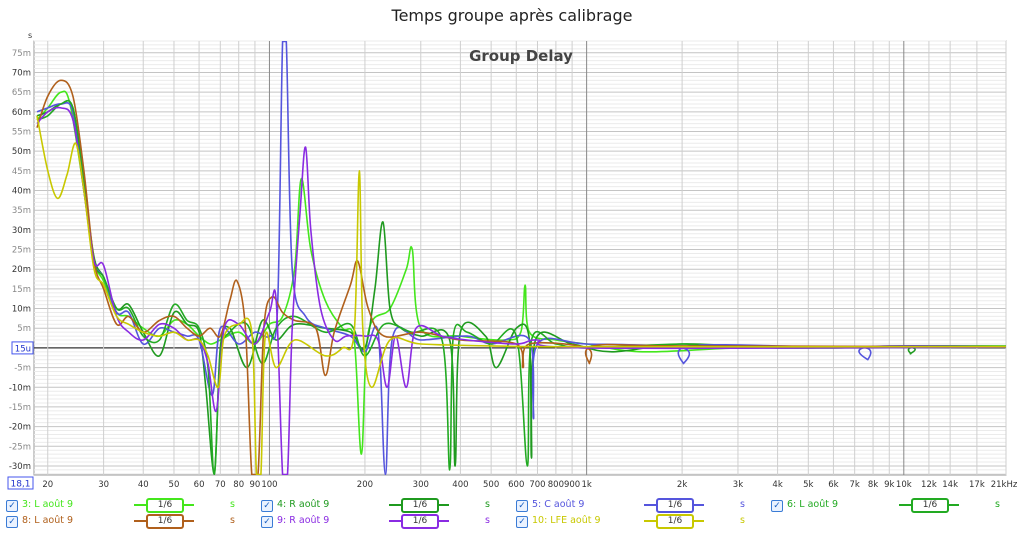  I want to click on legend-item: ✓ 6: L août 9 1/6 s, so click(896, 506).